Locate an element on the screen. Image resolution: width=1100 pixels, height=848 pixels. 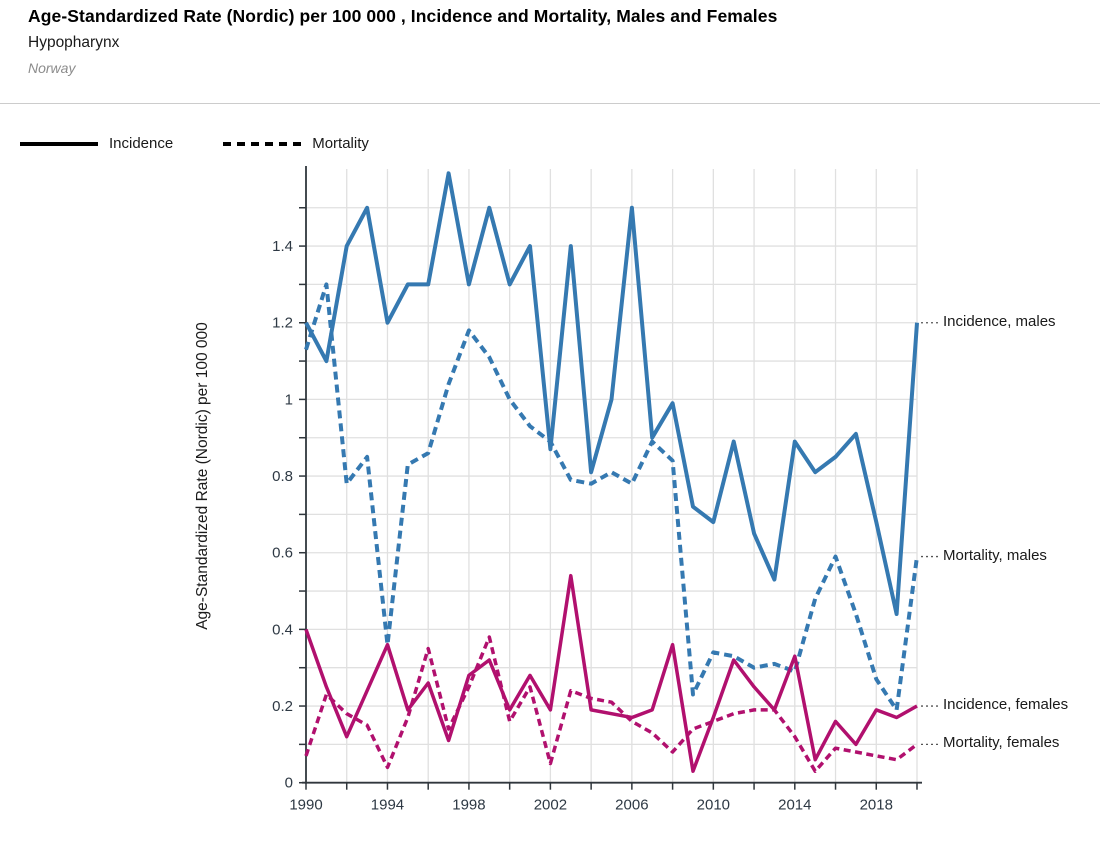
y-tick-label: 1.4 is located at coordinates (282, 246).